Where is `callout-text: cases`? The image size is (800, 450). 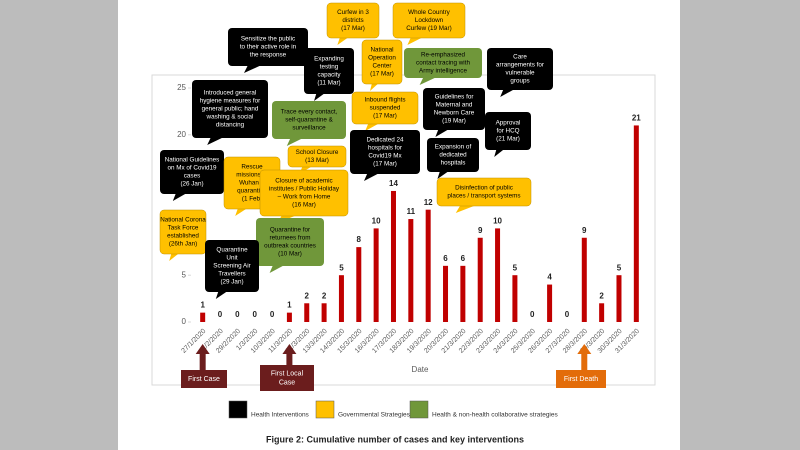 callout-text: cases is located at coordinates (192, 176).